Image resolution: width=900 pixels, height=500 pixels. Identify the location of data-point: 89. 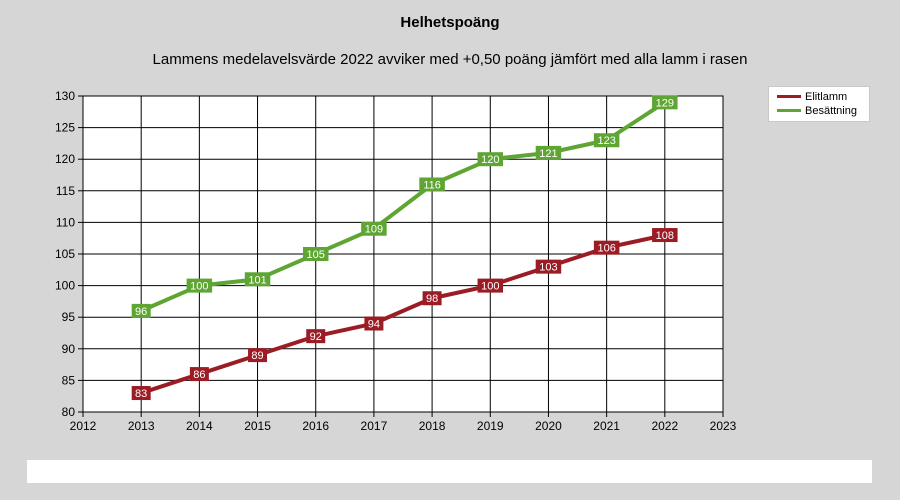
(258, 355).